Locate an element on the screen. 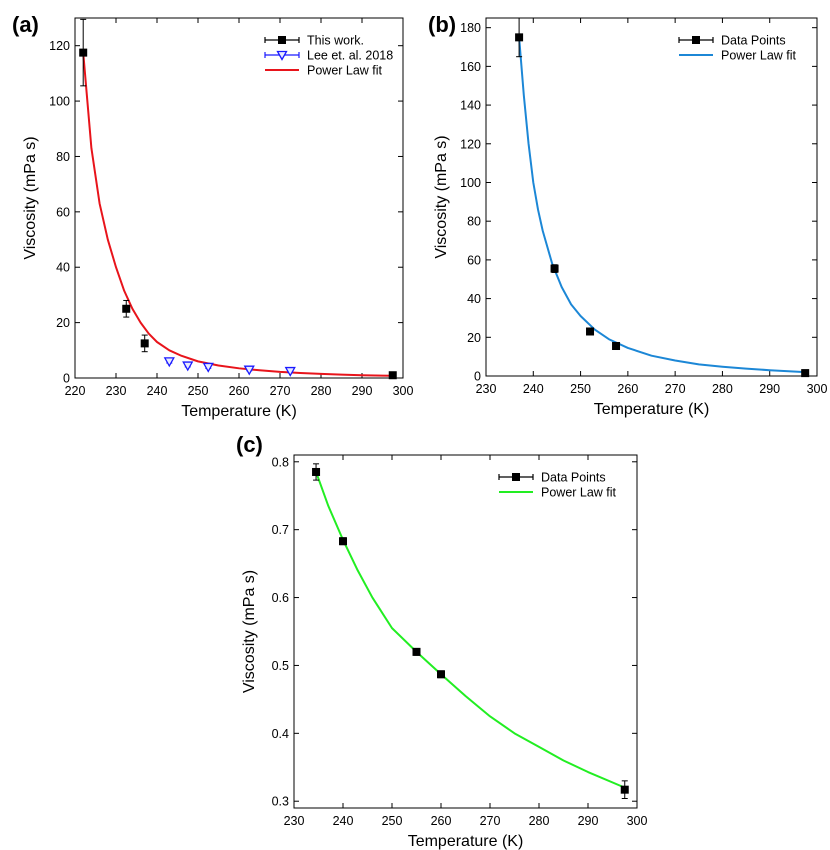 This screenshot has width=830, height=850. panel-b-fit-line is located at coordinates (662, 205).